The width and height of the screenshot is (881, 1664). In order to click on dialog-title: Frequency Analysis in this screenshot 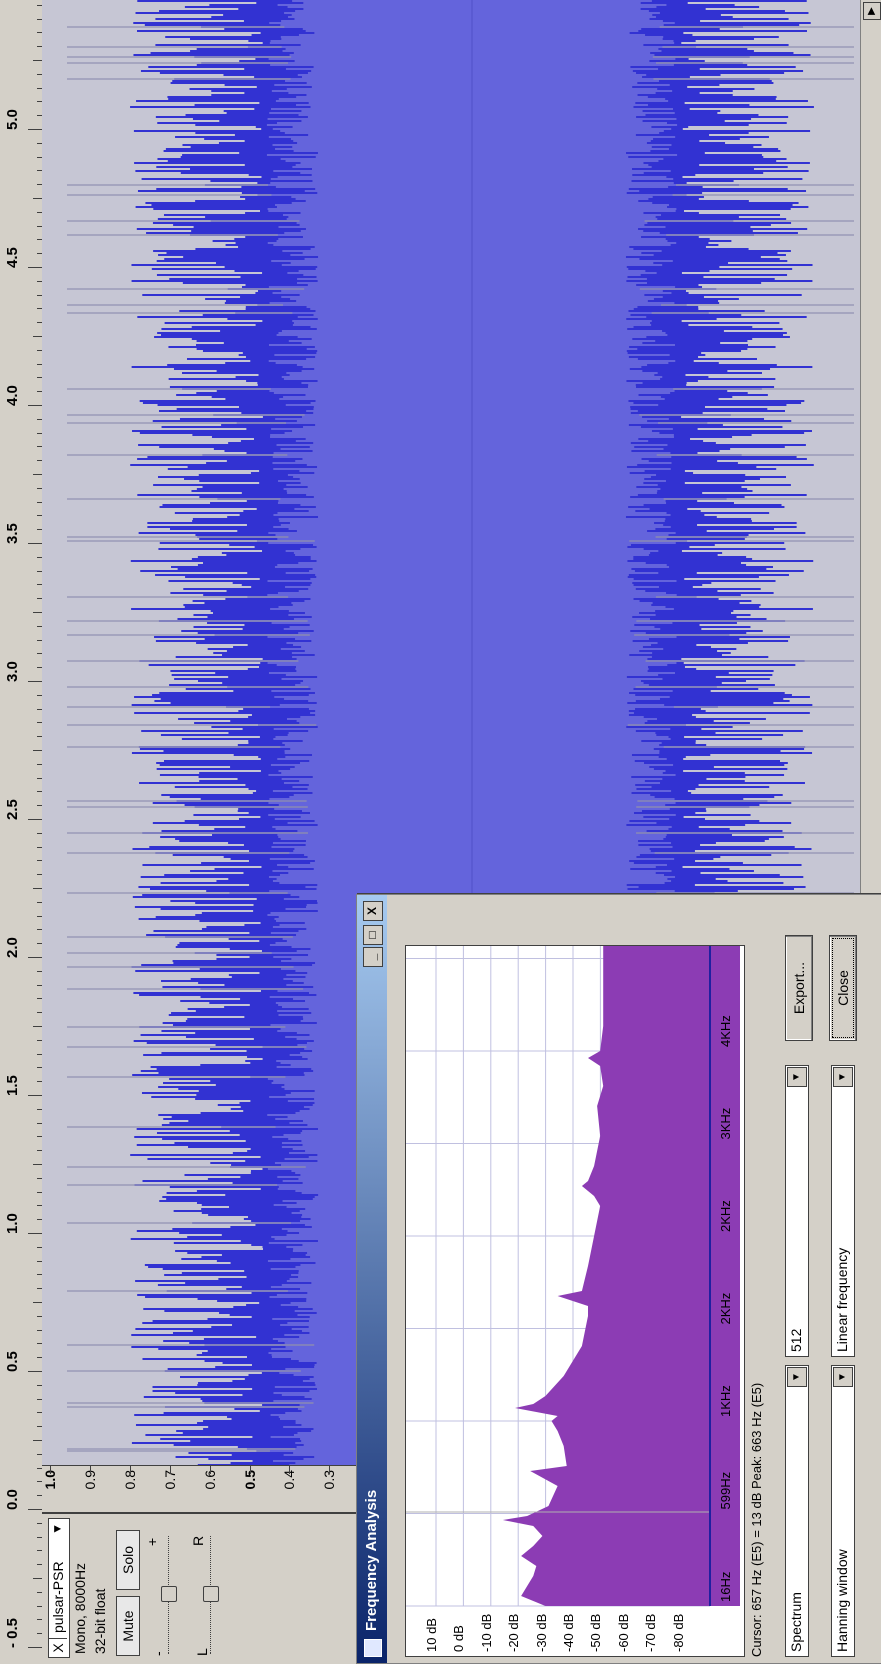, I will do `click(371, 1560)`.